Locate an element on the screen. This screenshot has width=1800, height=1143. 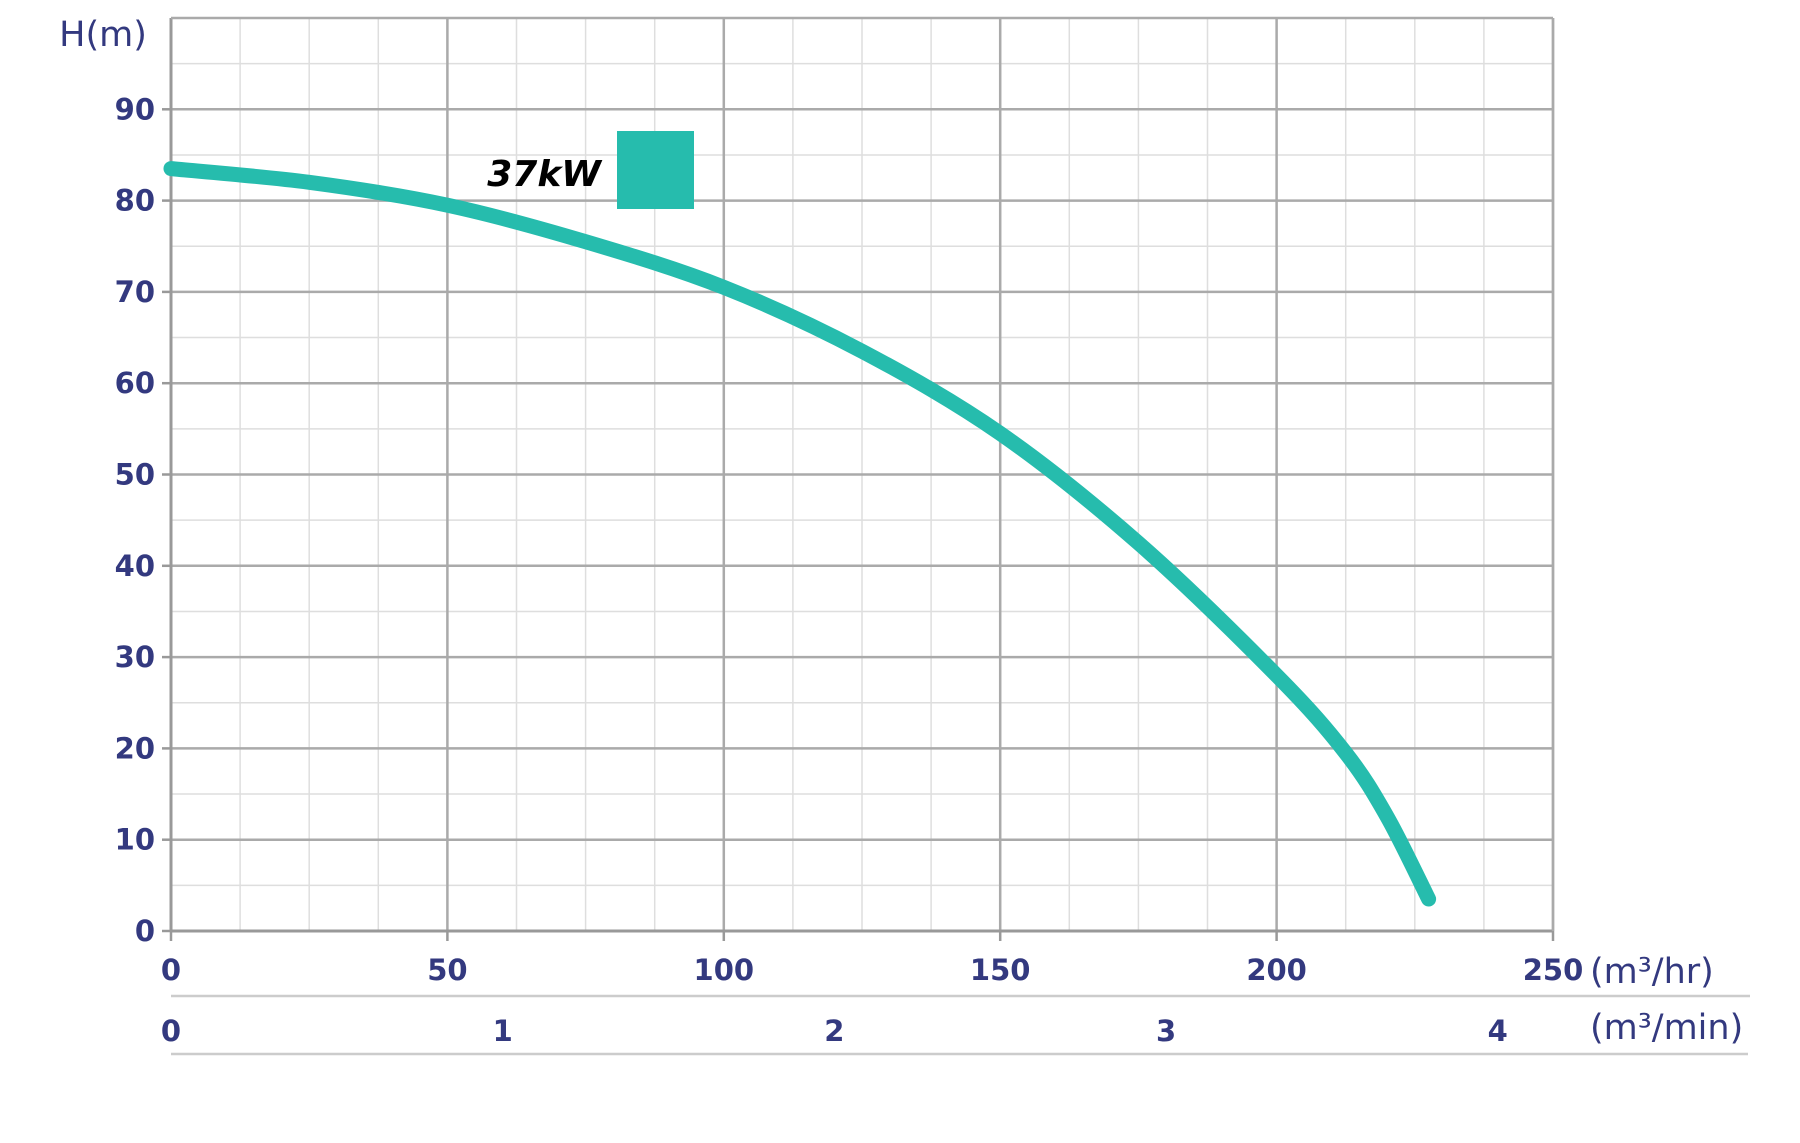
y-tick-label: 60 is located at coordinates (135, 383).